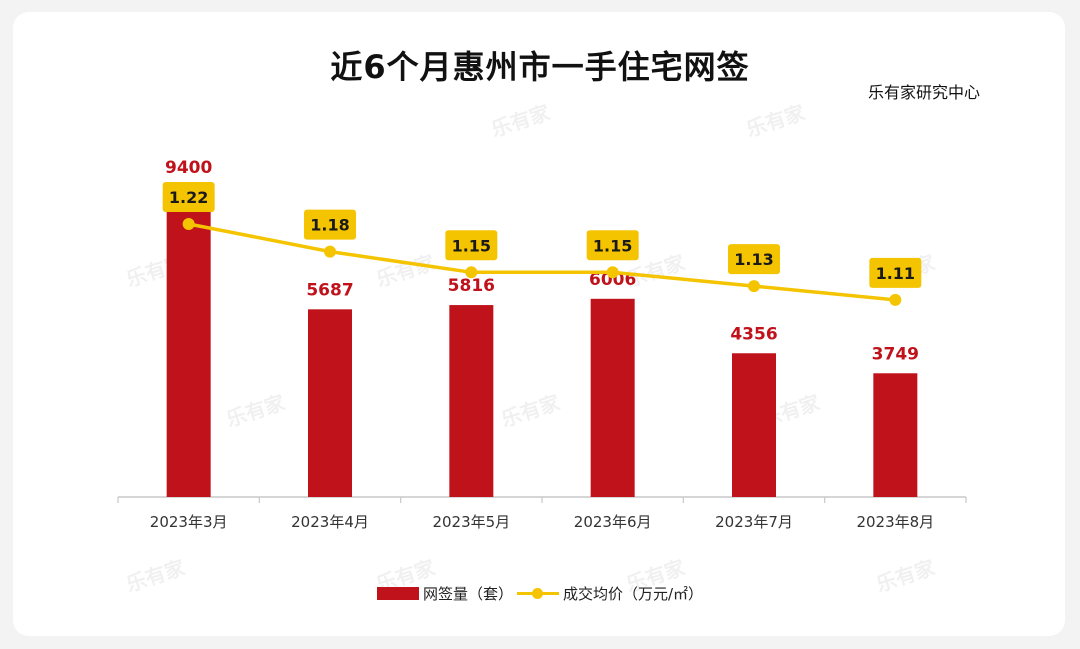  What do you see at coordinates (397, 593) in the screenshot?
I see `legend-bar-swatch` at bounding box center [397, 593].